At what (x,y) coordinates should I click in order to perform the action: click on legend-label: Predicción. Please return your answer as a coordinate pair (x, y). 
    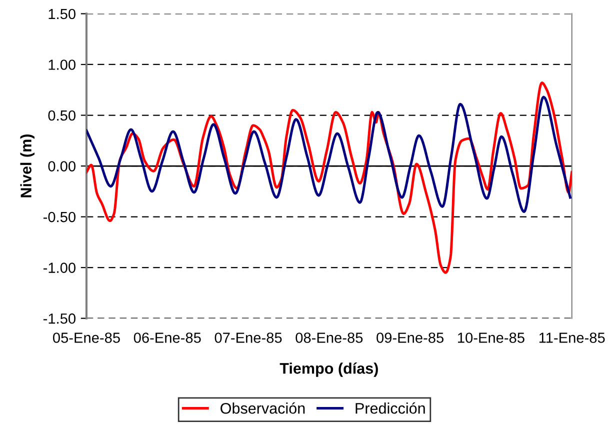
    Looking at the image, I should click on (390, 408).